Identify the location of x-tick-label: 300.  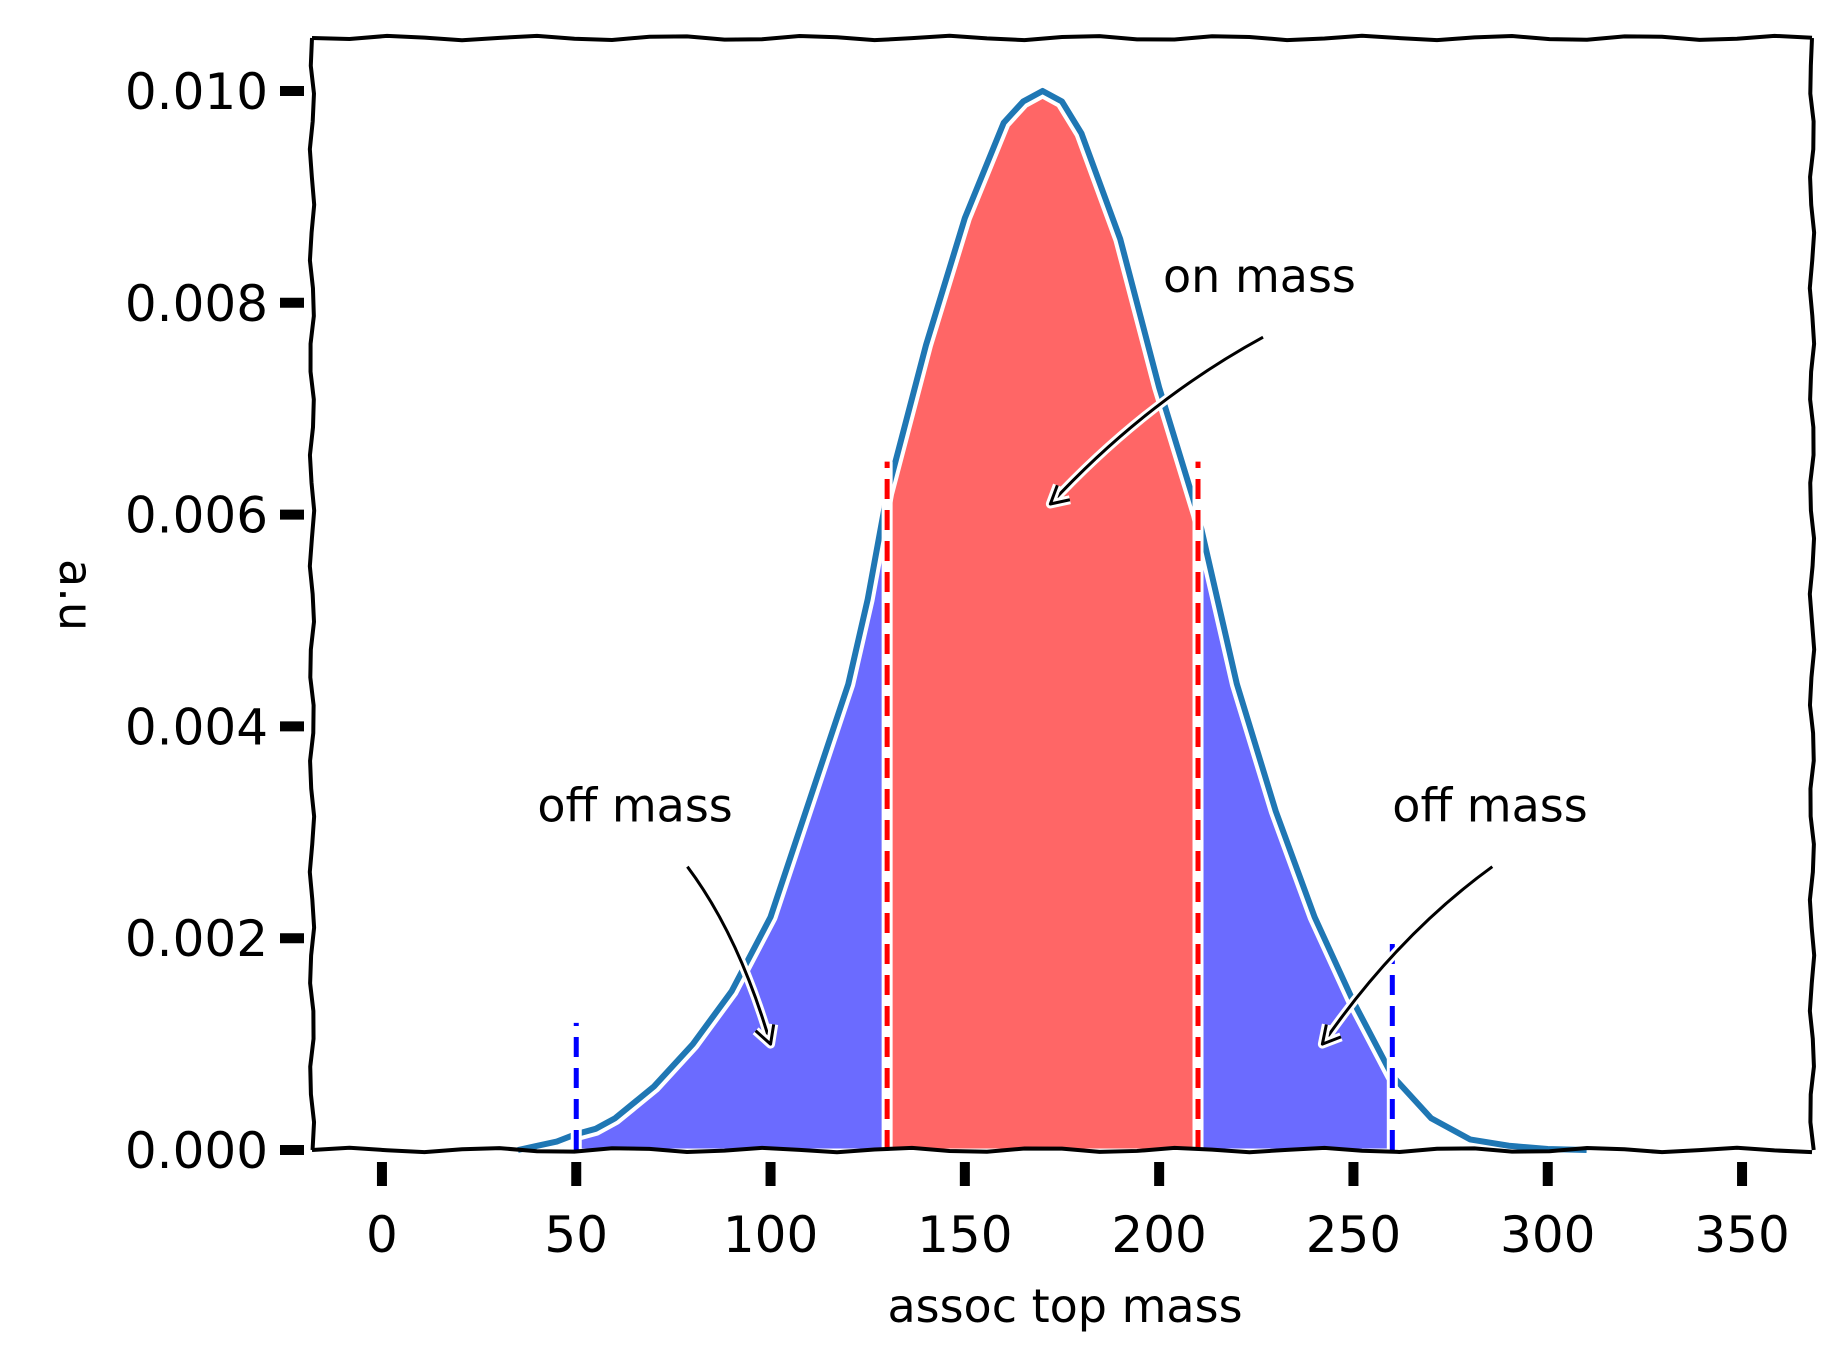
(1547, 1235).